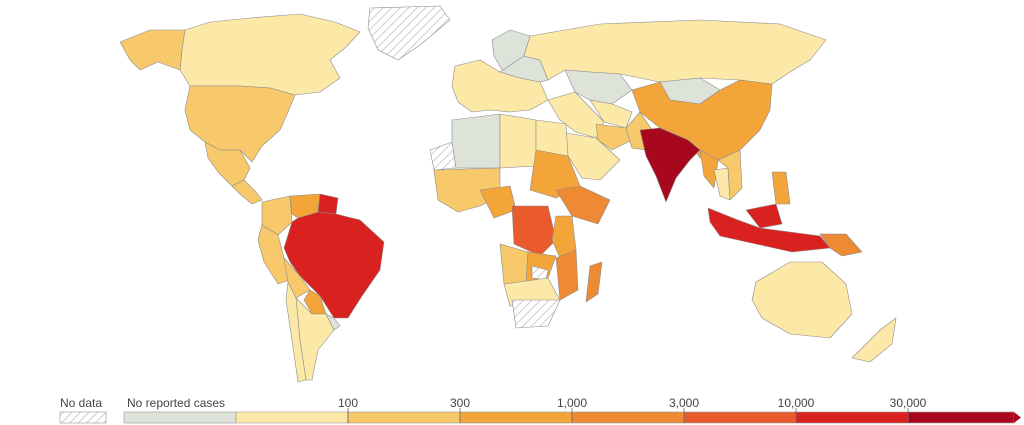  What do you see at coordinates (781, 188) in the screenshot?
I see `region-philippines: Philippines` at bounding box center [781, 188].